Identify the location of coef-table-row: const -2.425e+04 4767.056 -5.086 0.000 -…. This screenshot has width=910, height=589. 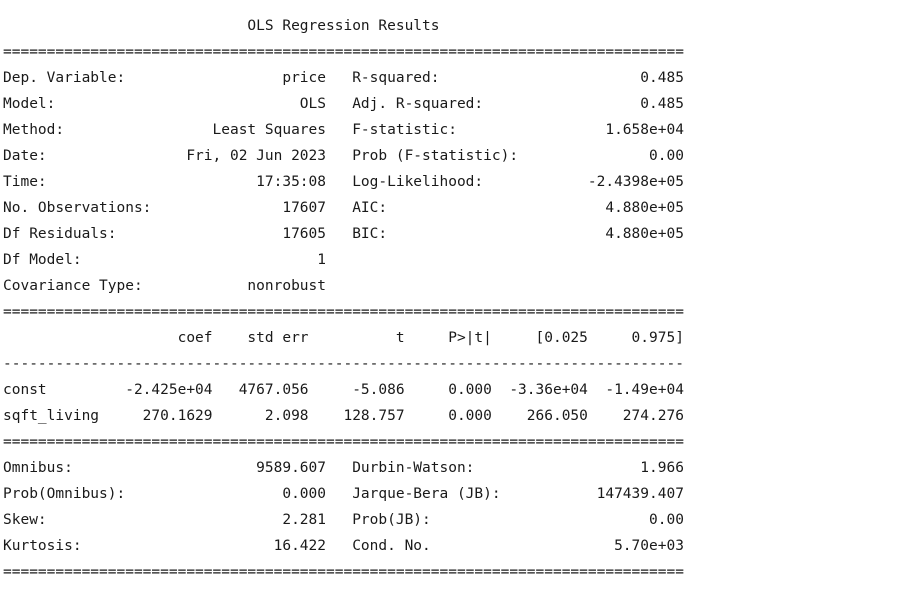
(343, 390).